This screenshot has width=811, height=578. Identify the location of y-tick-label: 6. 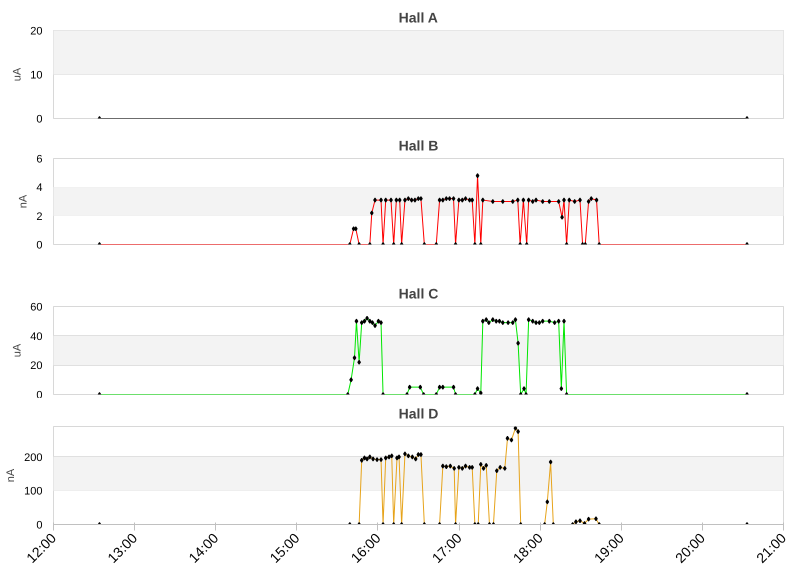
(39, 160).